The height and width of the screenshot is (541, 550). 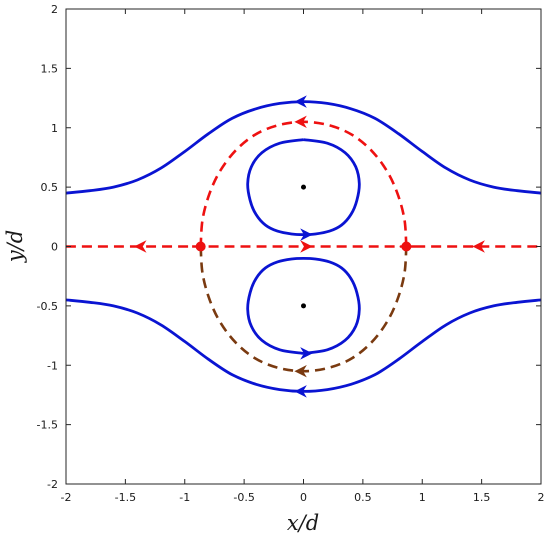 I want to click on series-5-curve, so click(x=303, y=183).